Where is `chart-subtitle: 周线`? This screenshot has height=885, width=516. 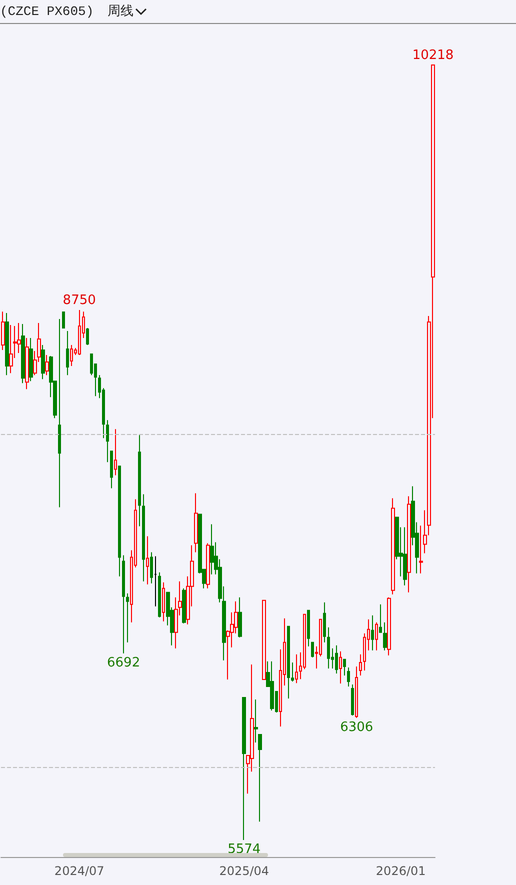 chart-subtitle: 周线 is located at coordinates (121, 12).